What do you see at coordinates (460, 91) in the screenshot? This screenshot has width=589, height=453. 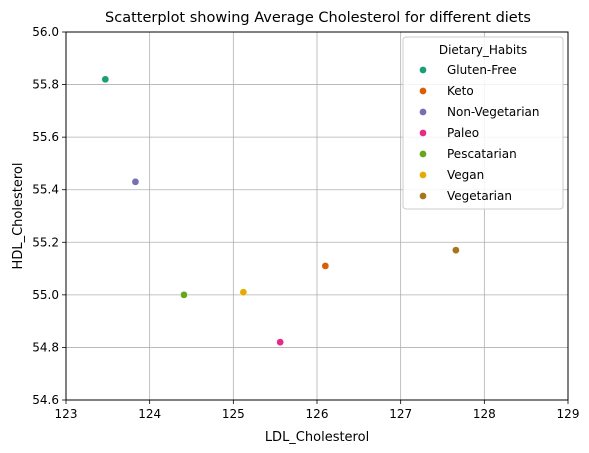 I see `legend-label: Keto` at bounding box center [460, 91].